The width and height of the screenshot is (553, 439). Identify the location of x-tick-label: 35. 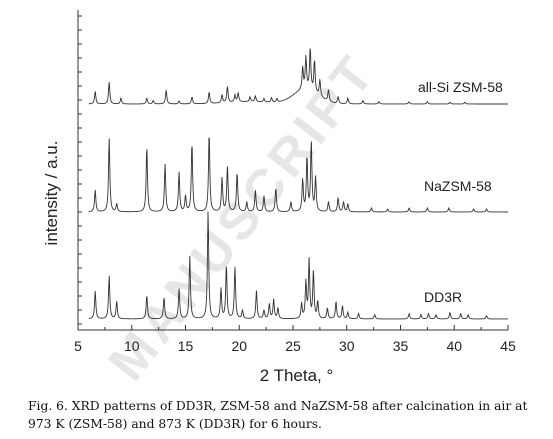
(400, 346).